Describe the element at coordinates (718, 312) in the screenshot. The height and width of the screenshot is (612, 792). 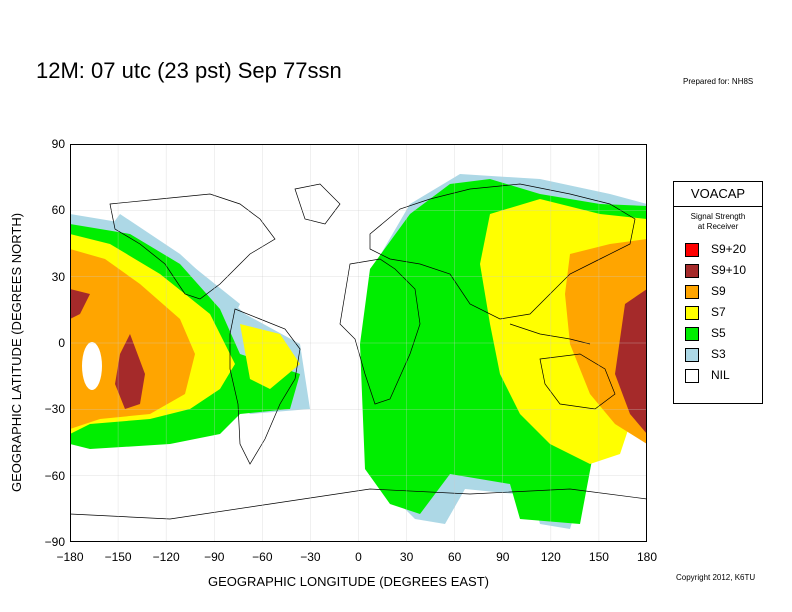
I see `legend-label: S7` at that location.